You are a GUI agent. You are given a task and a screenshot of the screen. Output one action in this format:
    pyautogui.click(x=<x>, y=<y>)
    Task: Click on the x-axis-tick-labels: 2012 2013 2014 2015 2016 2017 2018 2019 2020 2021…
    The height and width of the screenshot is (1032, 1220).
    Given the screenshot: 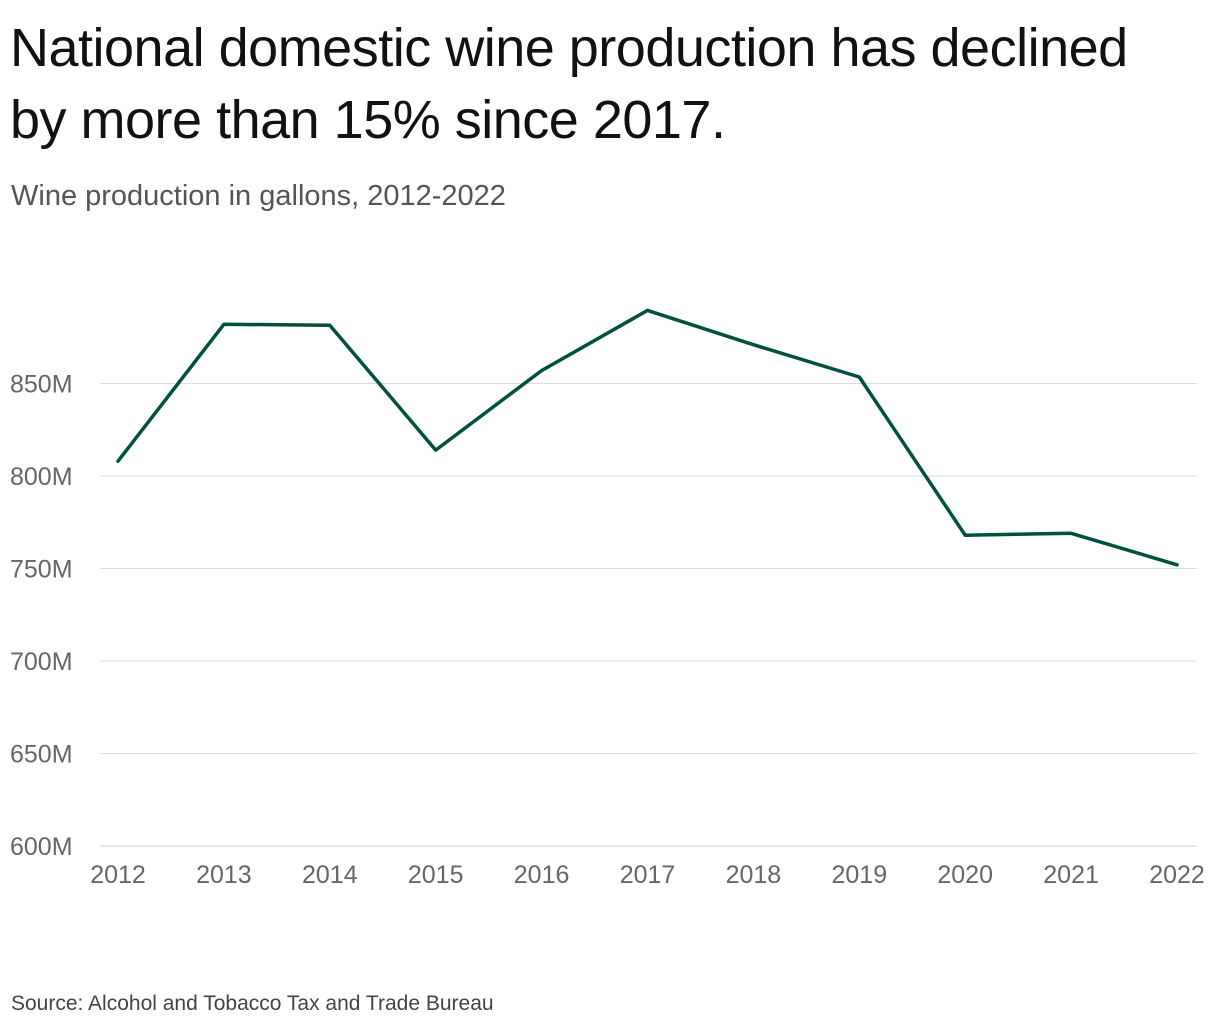 What is the action you would take?
    pyautogui.click(x=647, y=875)
    